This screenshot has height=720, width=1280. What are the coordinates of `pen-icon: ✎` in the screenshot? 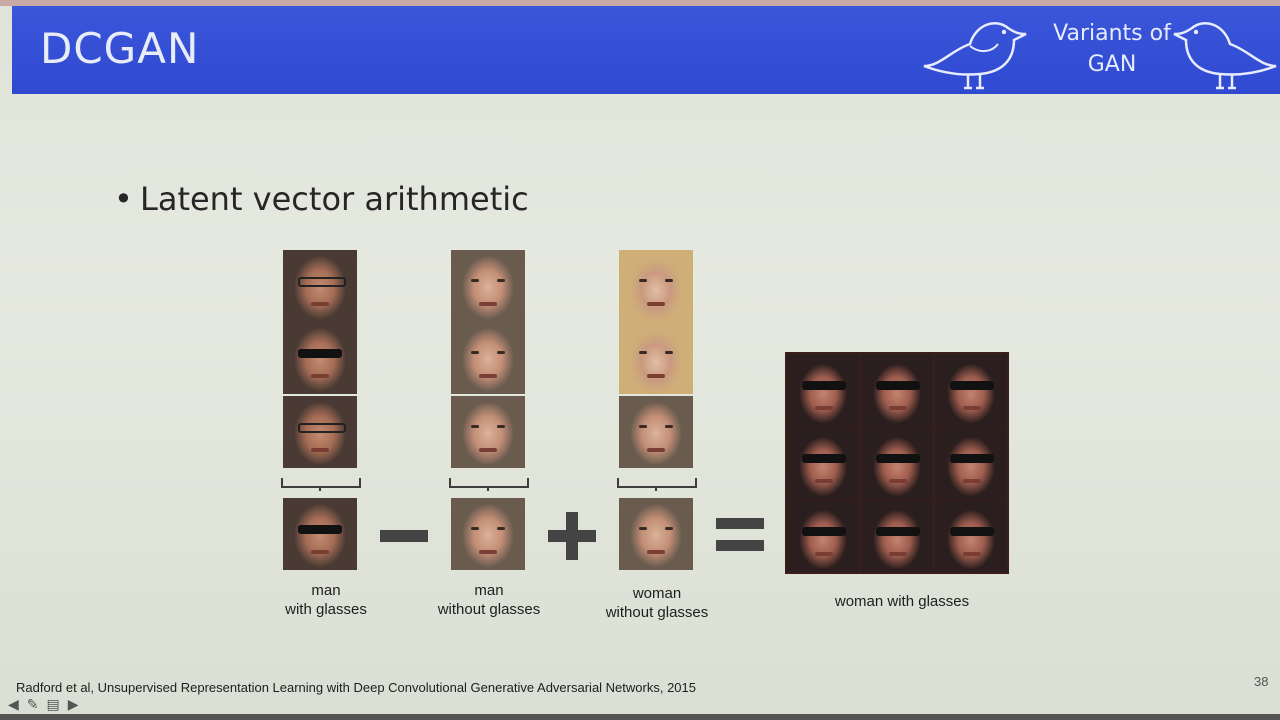 It's located at (32, 704).